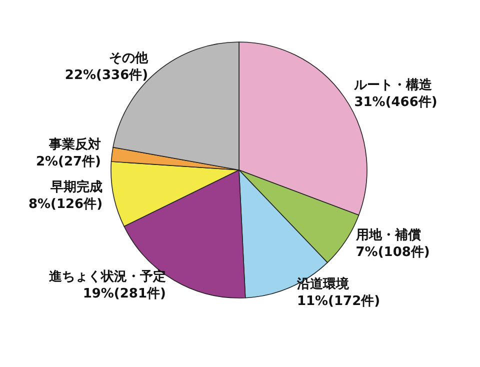 This screenshot has width=480, height=367. What do you see at coordinates (74, 144) in the screenshot?
I see `slice-label: 事業反対` at bounding box center [74, 144].